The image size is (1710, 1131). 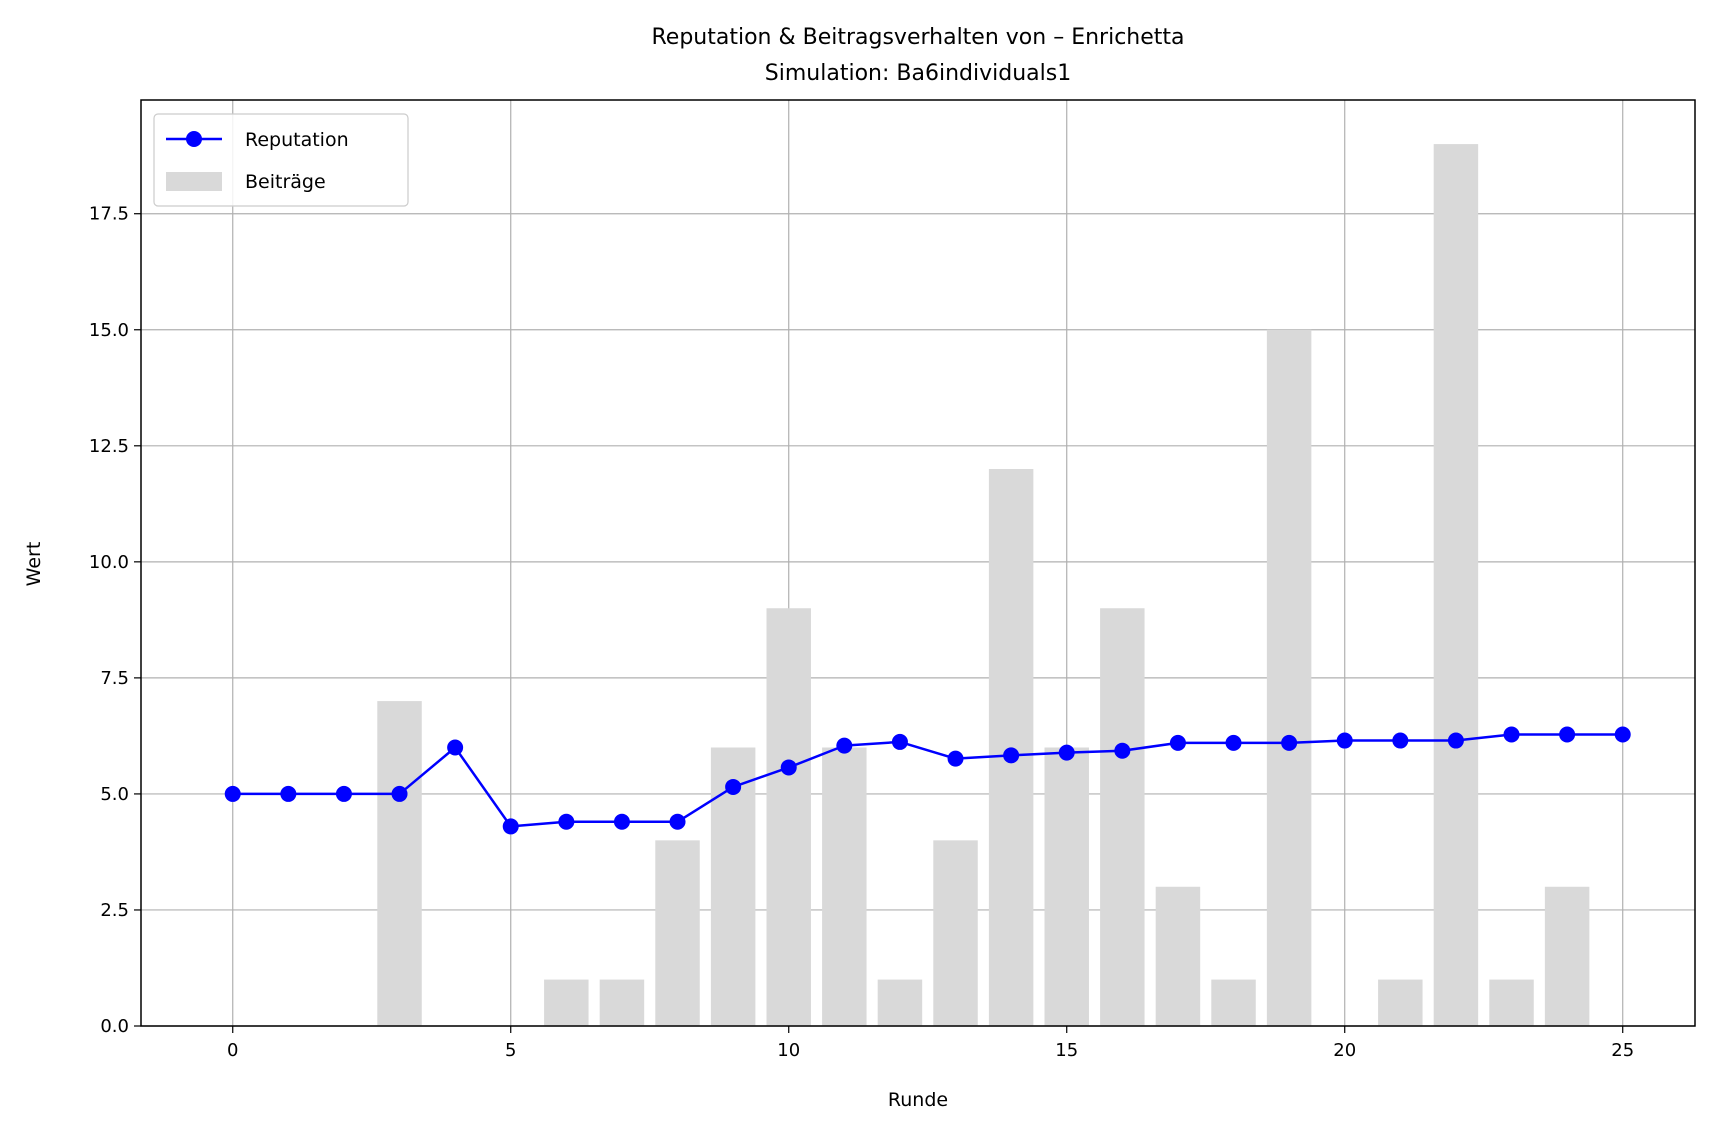 What do you see at coordinates (114, 678) in the screenshot?
I see `y-tick-label: 7.5` at bounding box center [114, 678].